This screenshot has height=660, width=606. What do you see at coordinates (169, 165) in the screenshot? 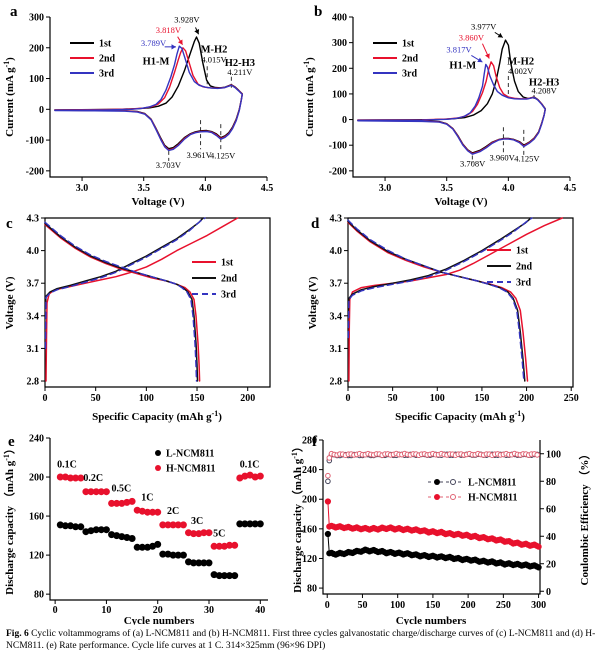
I see `svg-text: 3.703V` at bounding box center [169, 165].